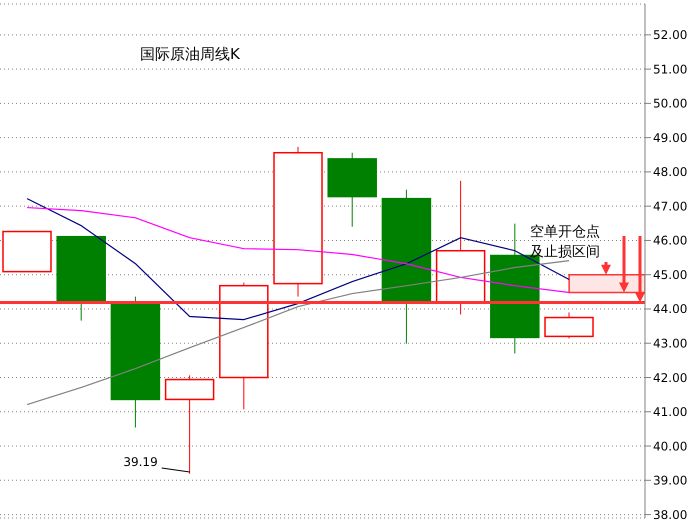 The height and width of the screenshot is (520, 697). I want to click on y-tick-label: 48.00, so click(670, 172).